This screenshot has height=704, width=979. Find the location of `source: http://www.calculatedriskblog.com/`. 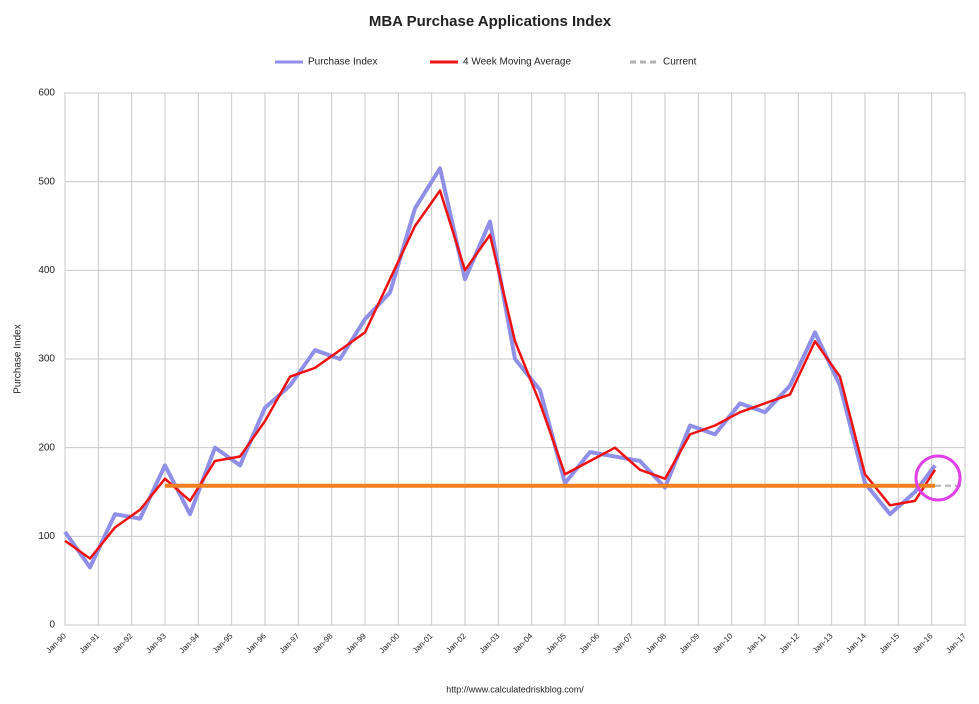

source: http://www.calculatedriskblog.com/ is located at coordinates (515, 689).